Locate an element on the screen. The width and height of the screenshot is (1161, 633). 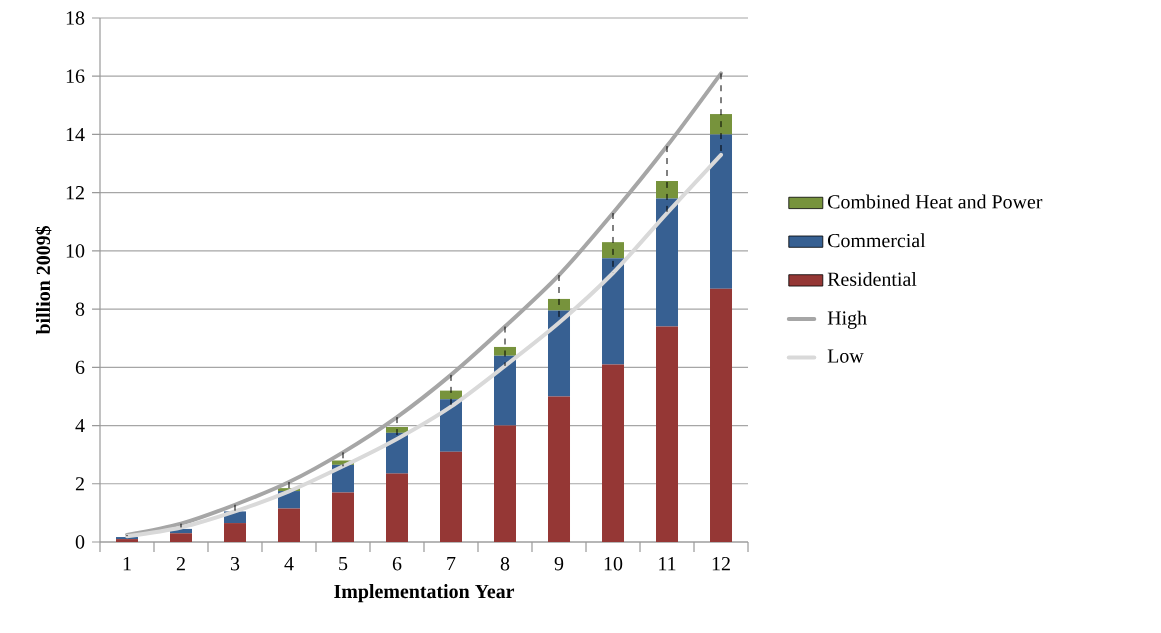
x-tick-label: 12 is located at coordinates (721, 564).